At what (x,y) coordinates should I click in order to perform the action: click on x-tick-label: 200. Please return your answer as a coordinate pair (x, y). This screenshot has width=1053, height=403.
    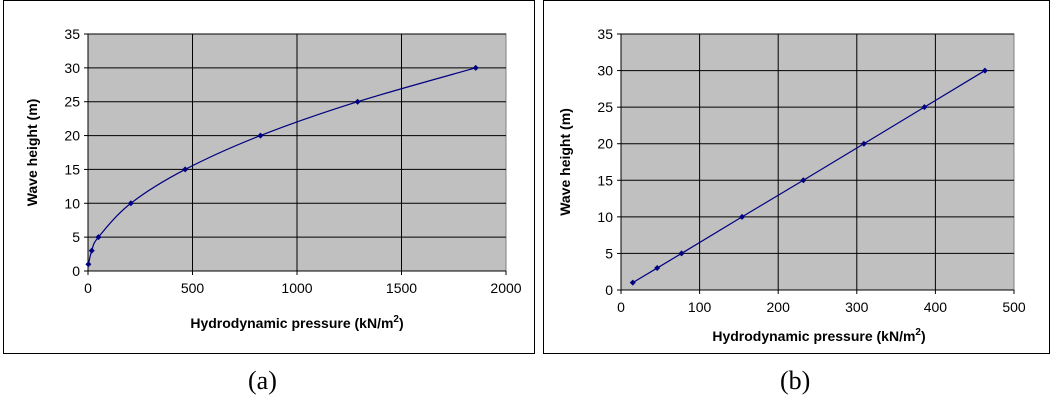
    Looking at the image, I should click on (779, 307).